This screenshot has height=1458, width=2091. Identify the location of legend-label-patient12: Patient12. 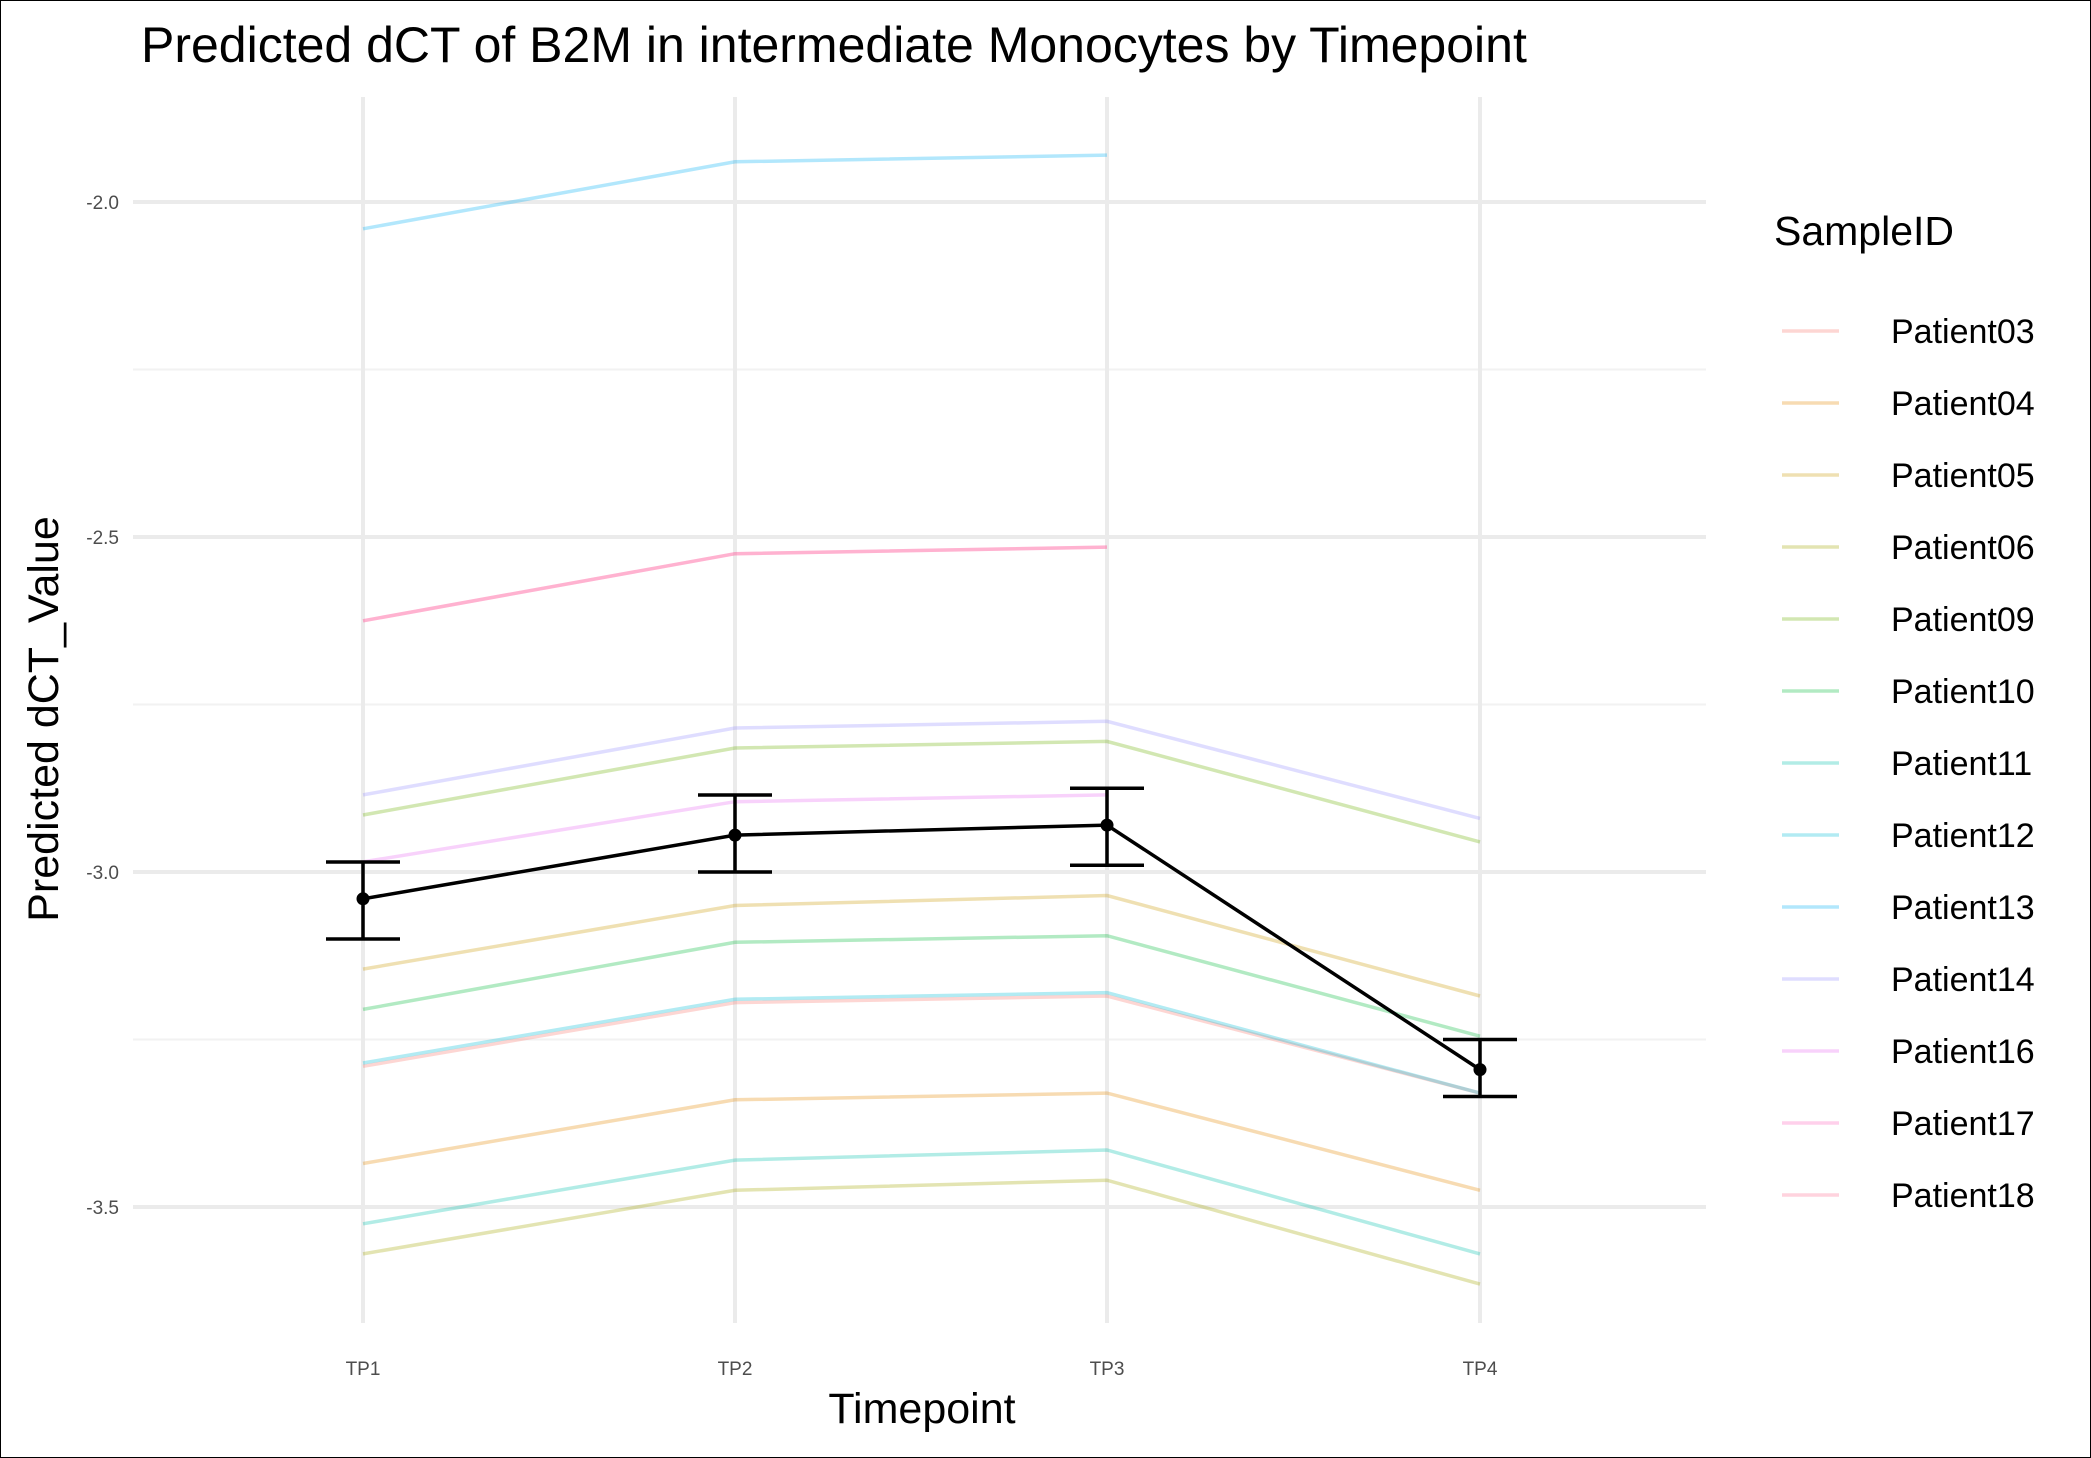
(1963, 836).